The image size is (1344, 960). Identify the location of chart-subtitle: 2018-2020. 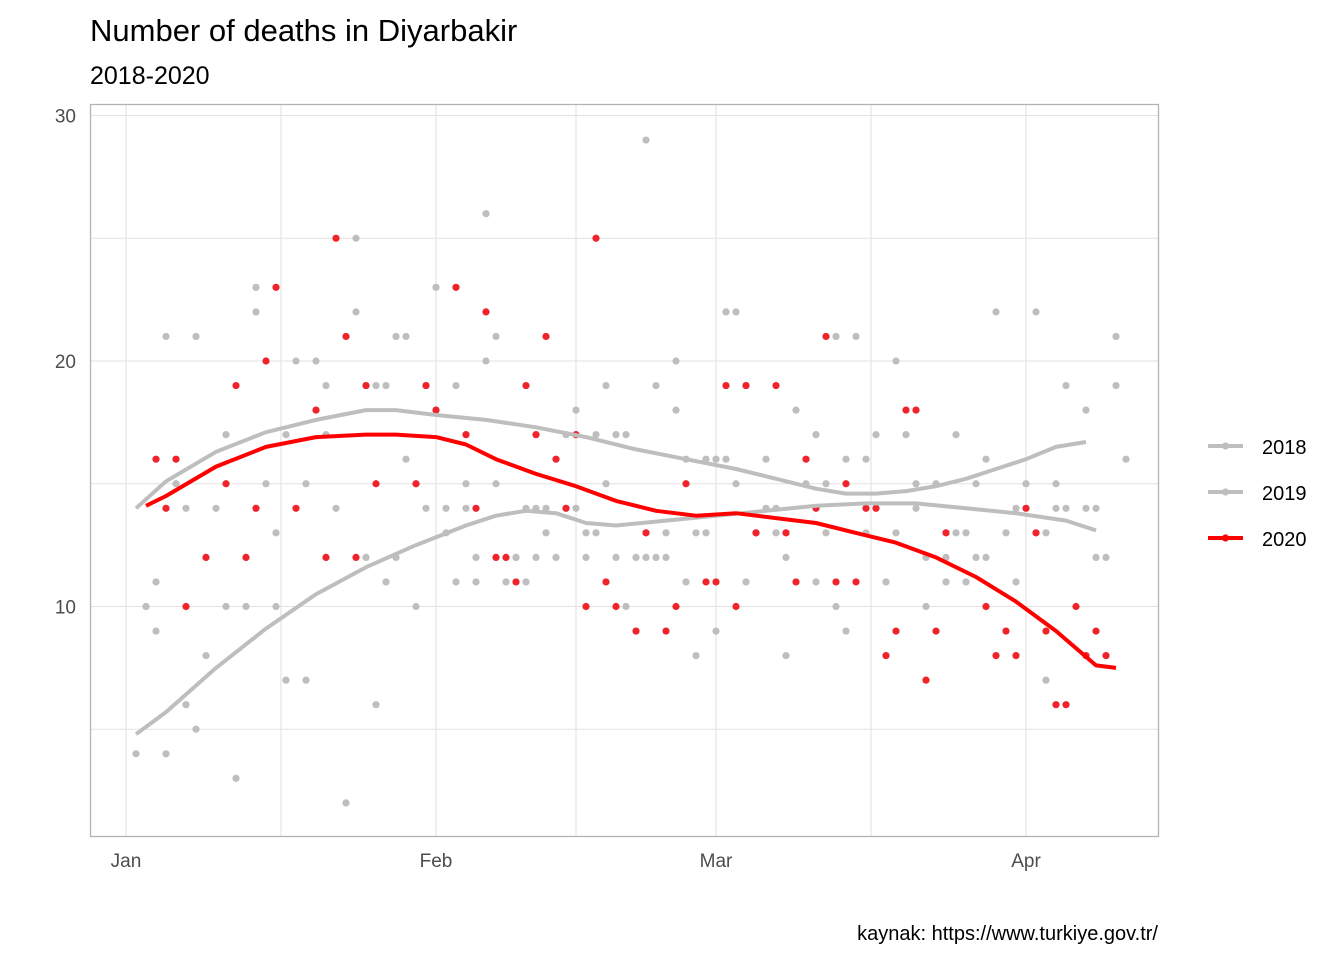
(150, 76).